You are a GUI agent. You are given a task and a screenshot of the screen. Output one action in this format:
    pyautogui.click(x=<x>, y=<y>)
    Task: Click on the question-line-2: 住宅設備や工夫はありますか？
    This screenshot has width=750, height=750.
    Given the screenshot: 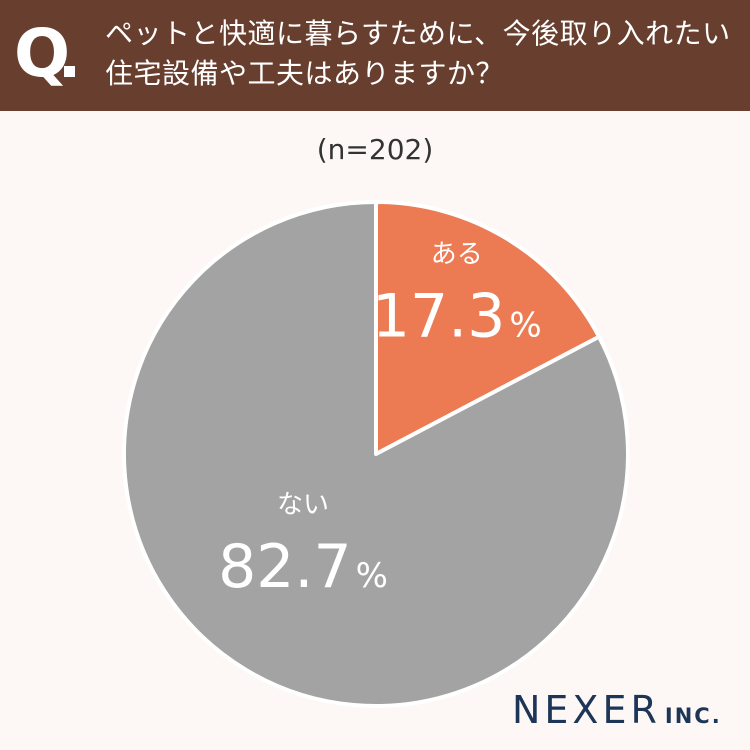 What is the action you would take?
    pyautogui.click(x=305, y=73)
    